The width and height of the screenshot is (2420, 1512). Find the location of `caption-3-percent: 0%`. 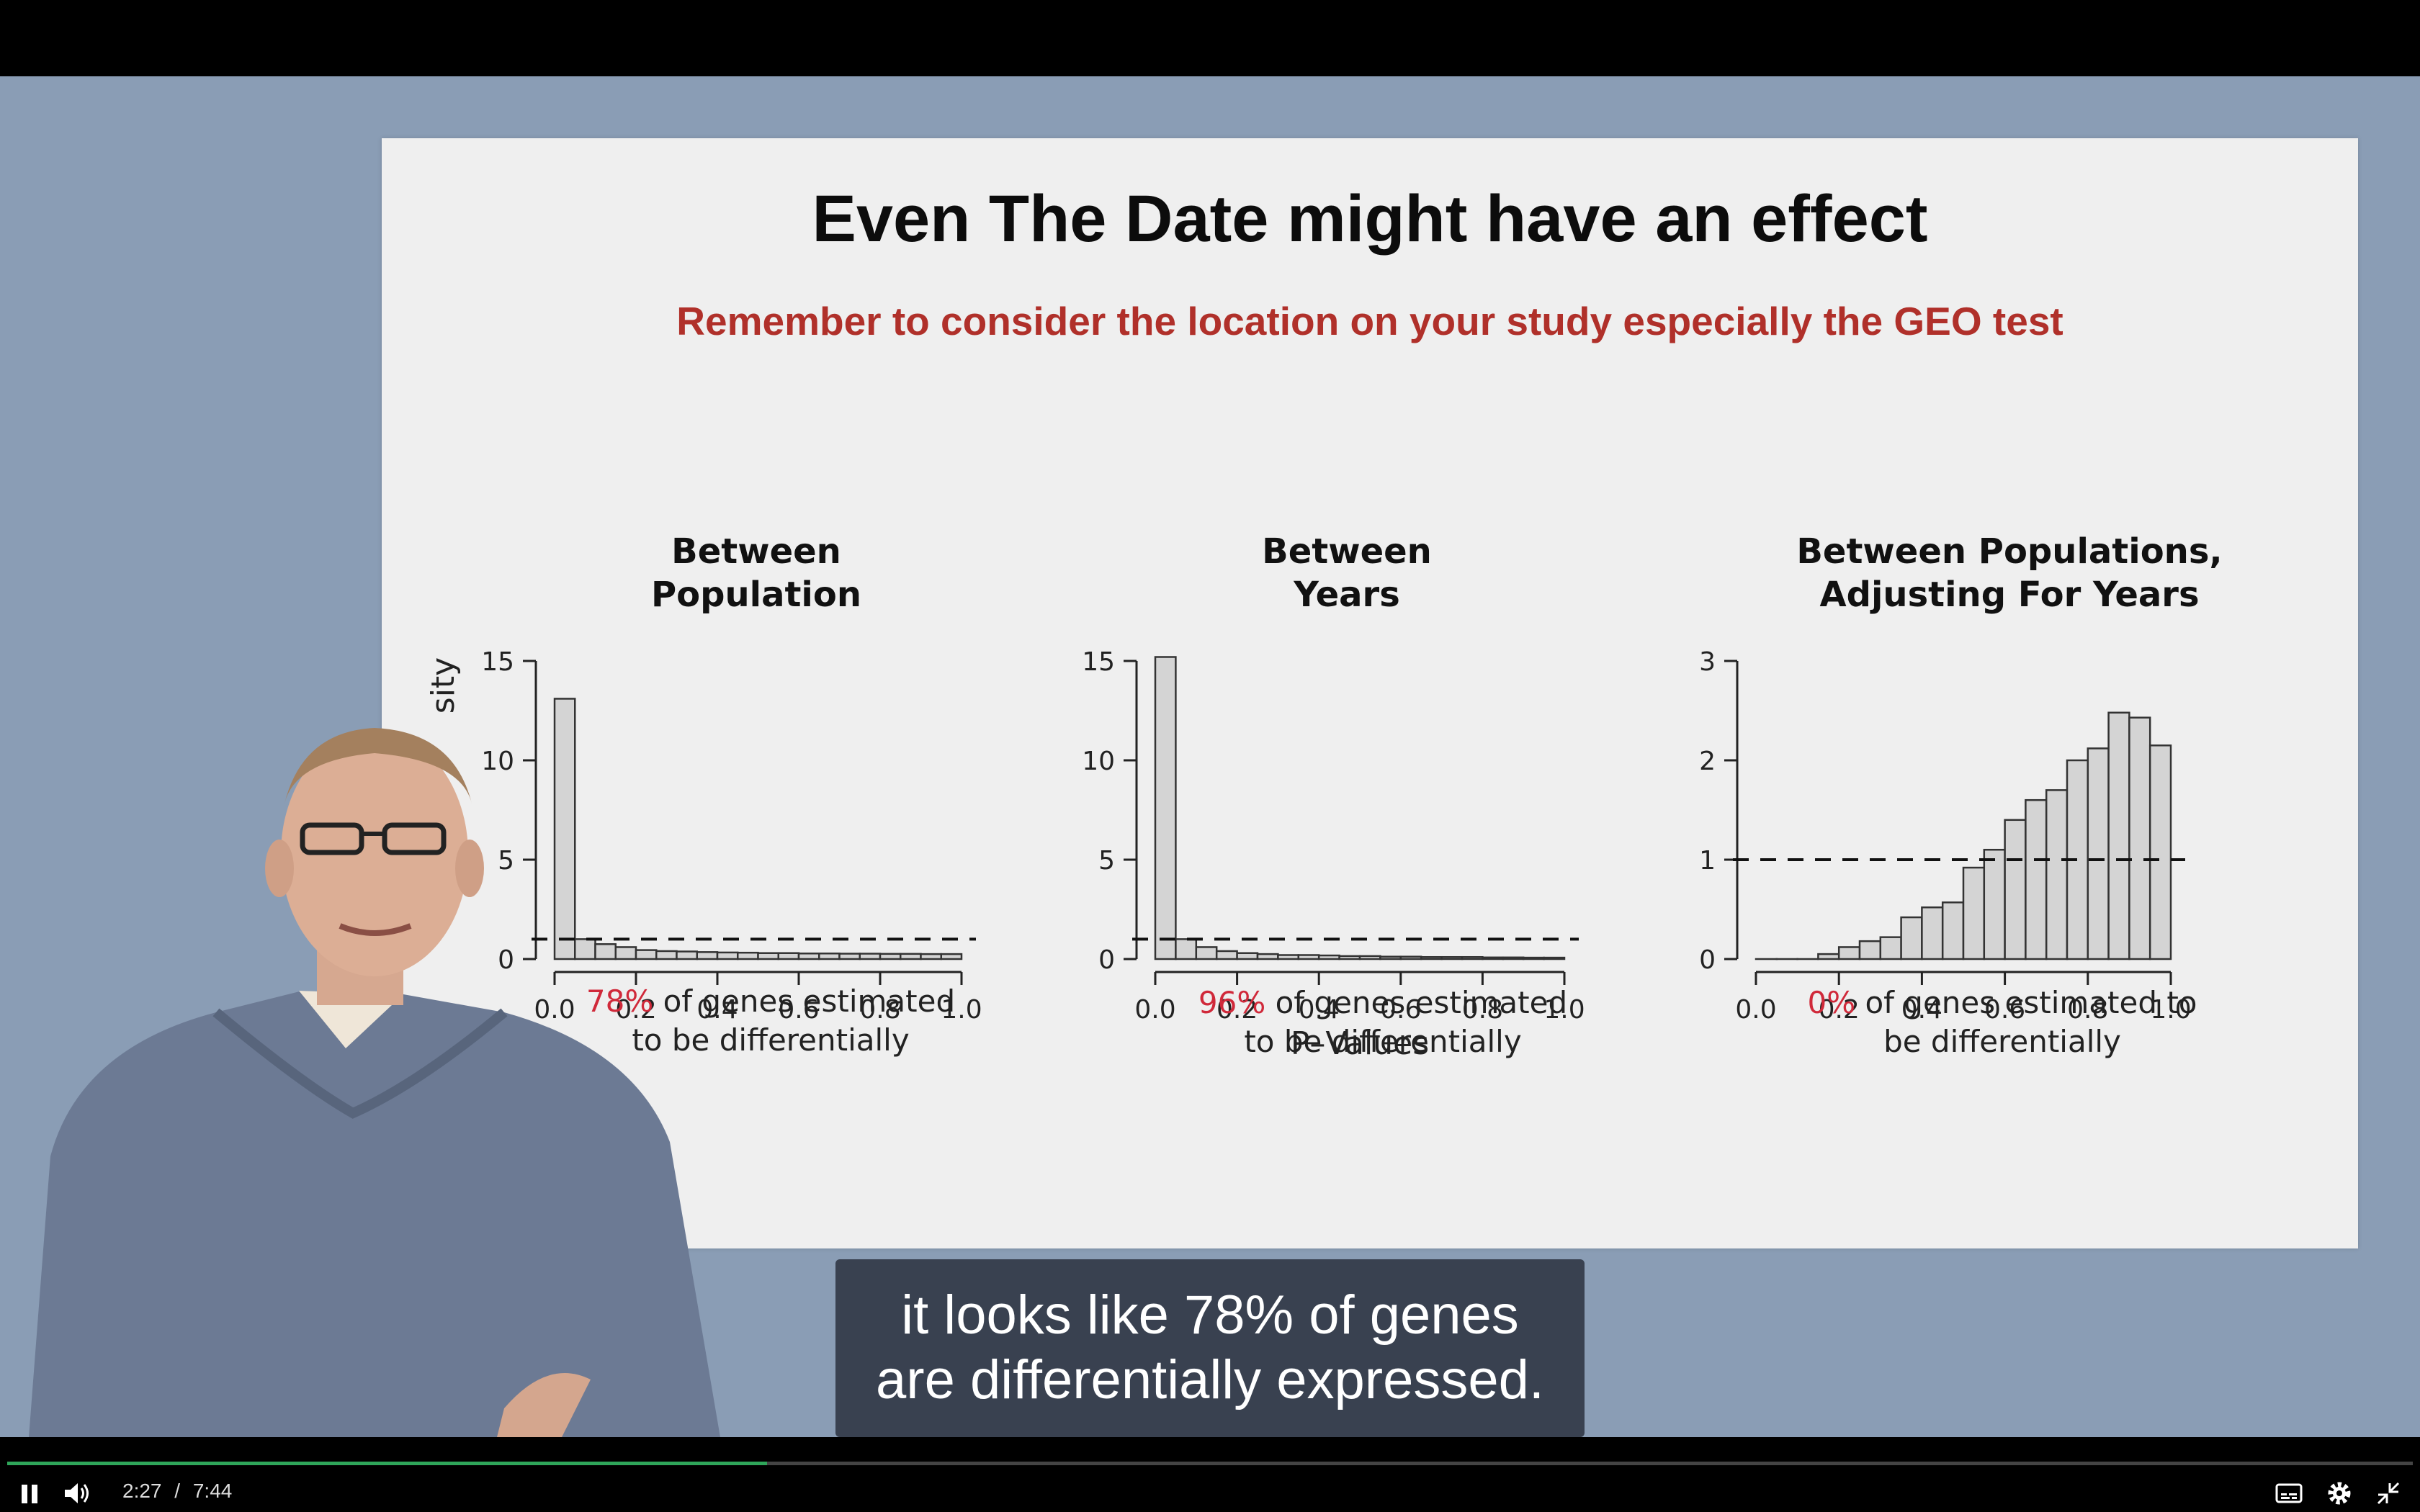

caption-3-percent: 0% is located at coordinates (1831, 1002).